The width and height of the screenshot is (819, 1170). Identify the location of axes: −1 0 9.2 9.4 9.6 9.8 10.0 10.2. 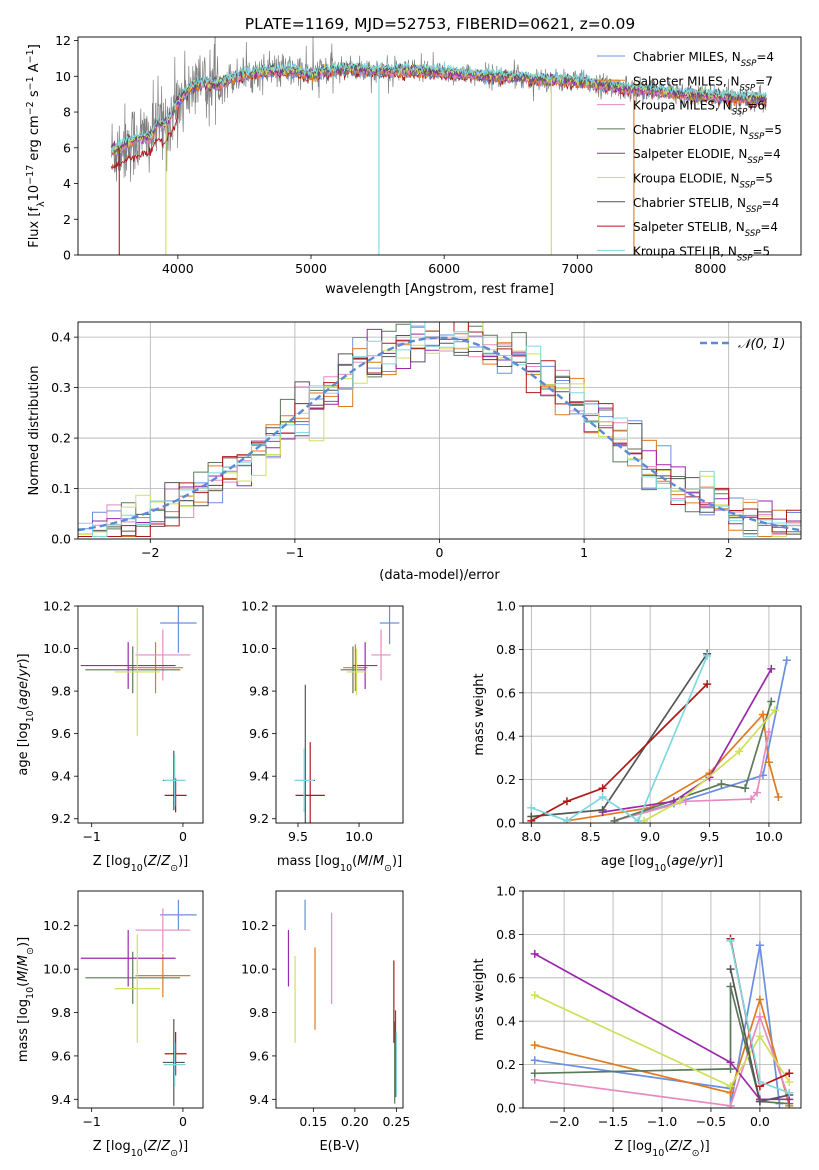
(115, 722).